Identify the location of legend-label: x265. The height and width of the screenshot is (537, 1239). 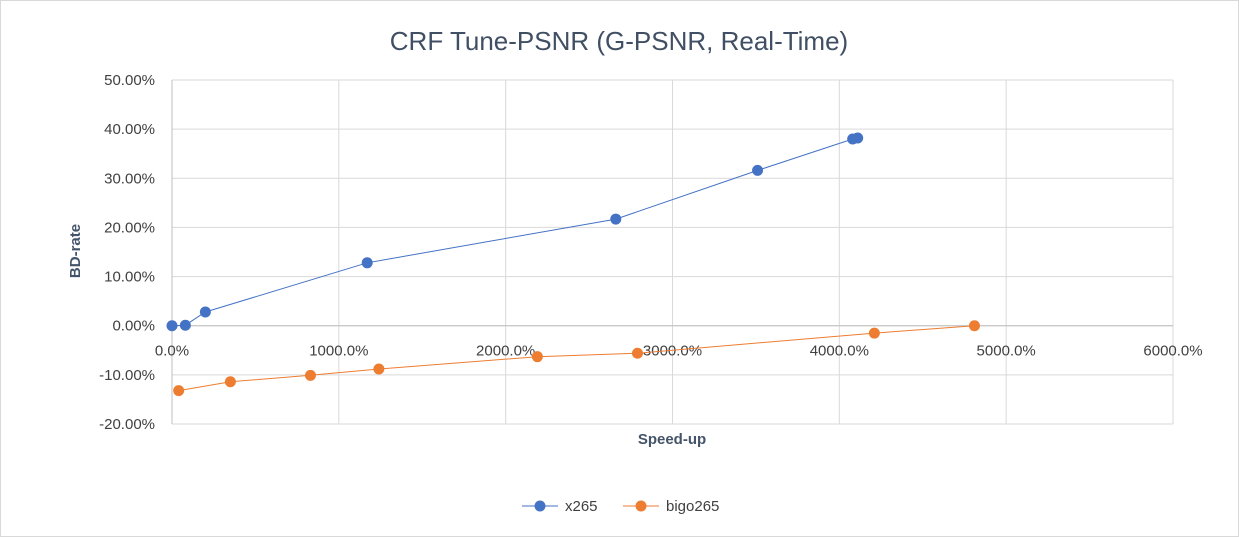
(581, 506).